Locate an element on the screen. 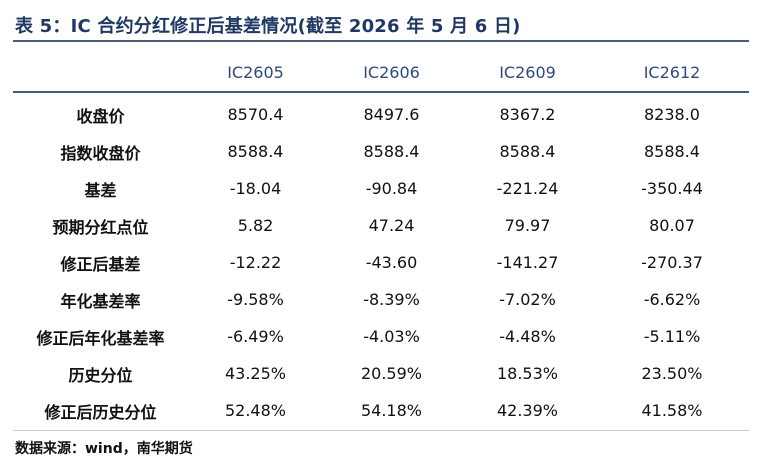  row-label: 修正后基差 is located at coordinates (100, 264).